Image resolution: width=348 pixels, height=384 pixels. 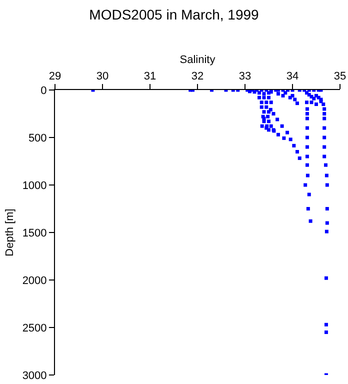 What do you see at coordinates (150, 76) in the screenshot?
I see `x-tick-label: 31` at bounding box center [150, 76].